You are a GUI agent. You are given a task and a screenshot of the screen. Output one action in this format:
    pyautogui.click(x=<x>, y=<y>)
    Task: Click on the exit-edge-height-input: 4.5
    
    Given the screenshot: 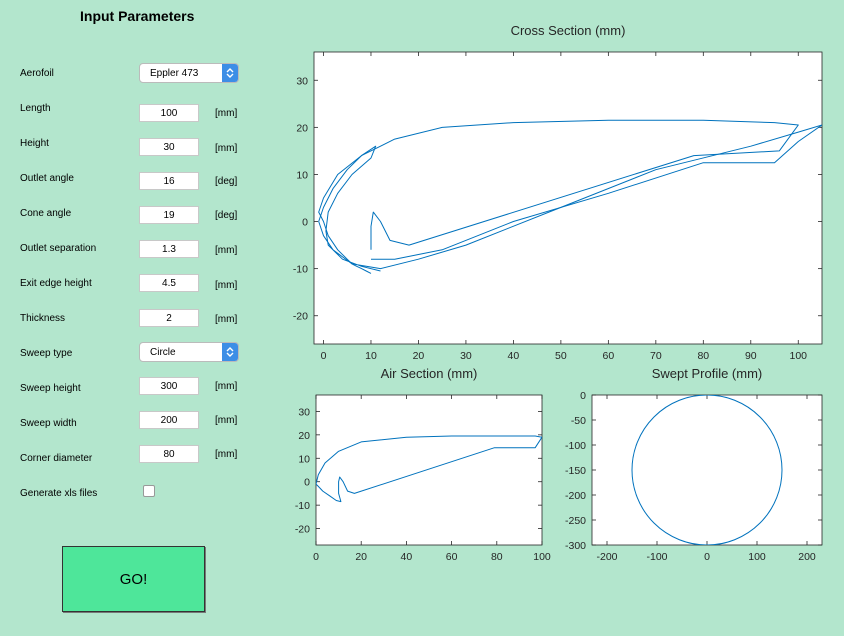 What is the action you would take?
    pyautogui.click(x=169, y=283)
    